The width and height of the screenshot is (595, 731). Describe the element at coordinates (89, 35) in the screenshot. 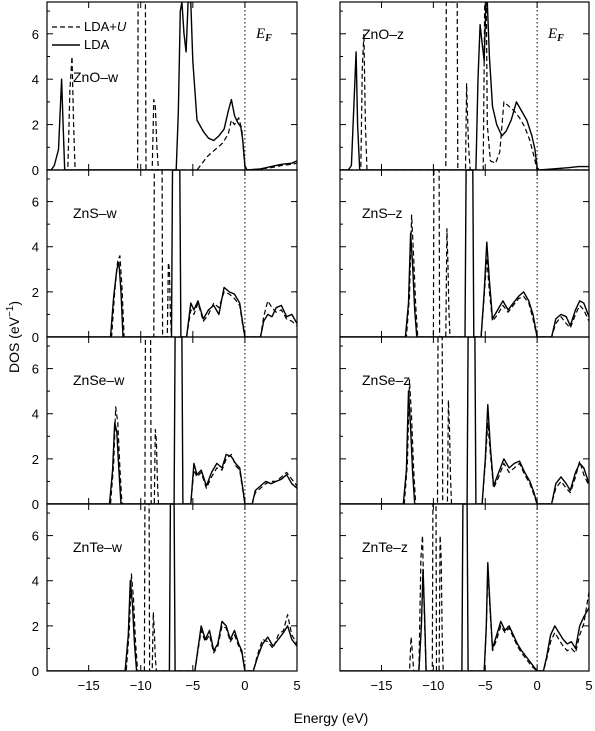

I see `legend: LDA+U LDA` at that location.